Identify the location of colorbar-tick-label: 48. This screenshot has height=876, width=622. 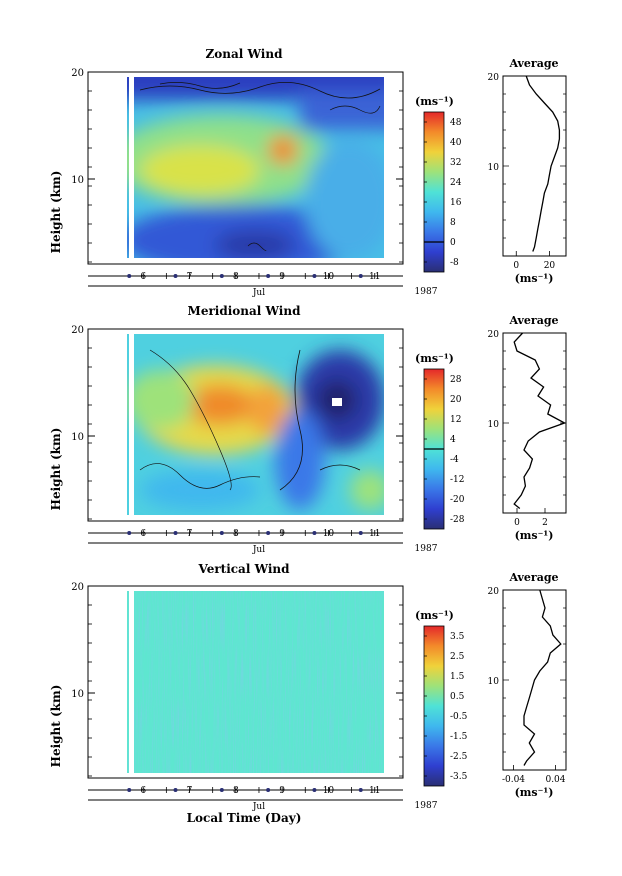
(456, 123).